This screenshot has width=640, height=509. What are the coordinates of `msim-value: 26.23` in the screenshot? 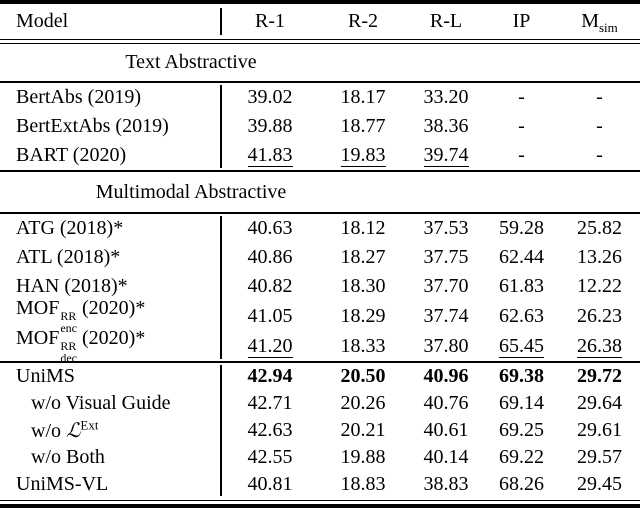 It's located at (599, 315).